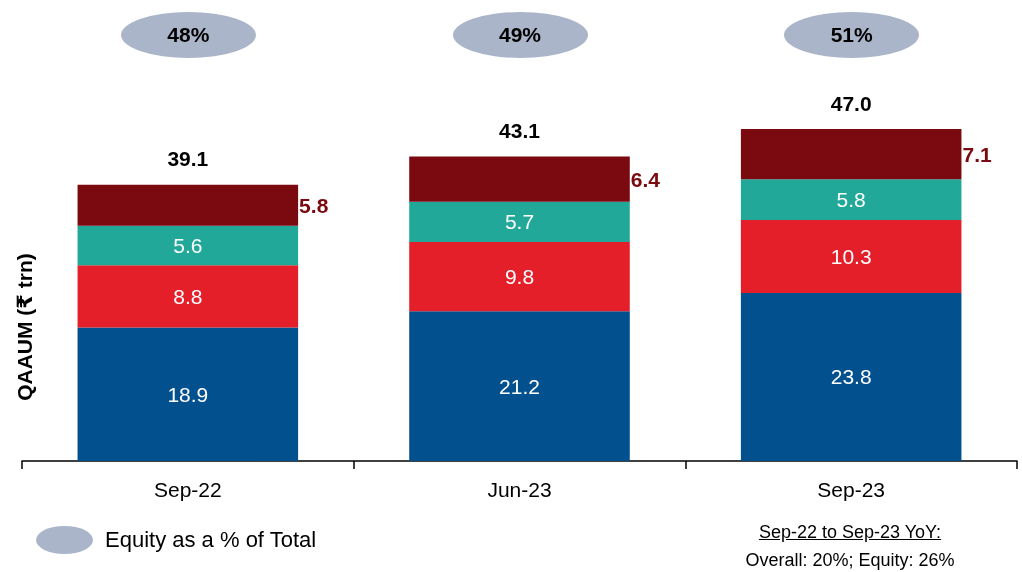 The image size is (1022, 572). What do you see at coordinates (850, 532) in the screenshot?
I see `text: Sep-22 to Sep-23 YoY:` at bounding box center [850, 532].